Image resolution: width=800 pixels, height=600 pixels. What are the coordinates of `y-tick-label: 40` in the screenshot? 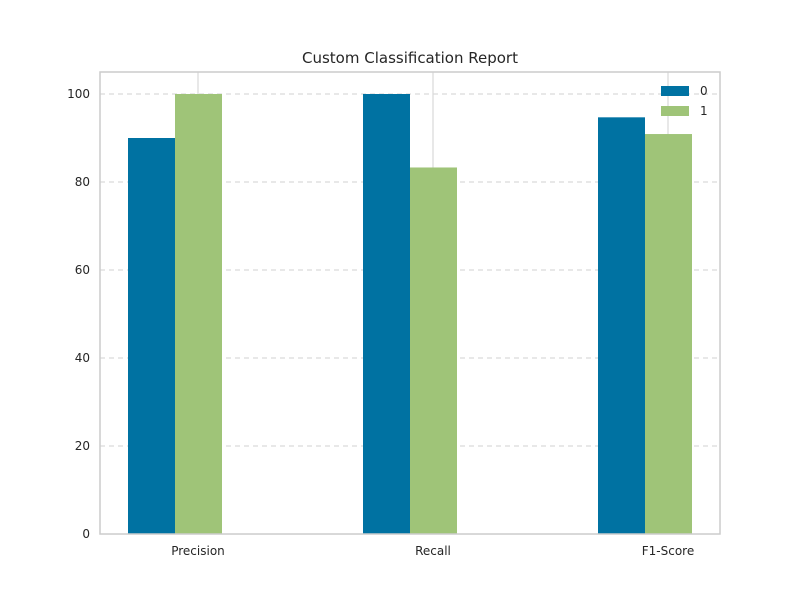 It's located at (82, 358).